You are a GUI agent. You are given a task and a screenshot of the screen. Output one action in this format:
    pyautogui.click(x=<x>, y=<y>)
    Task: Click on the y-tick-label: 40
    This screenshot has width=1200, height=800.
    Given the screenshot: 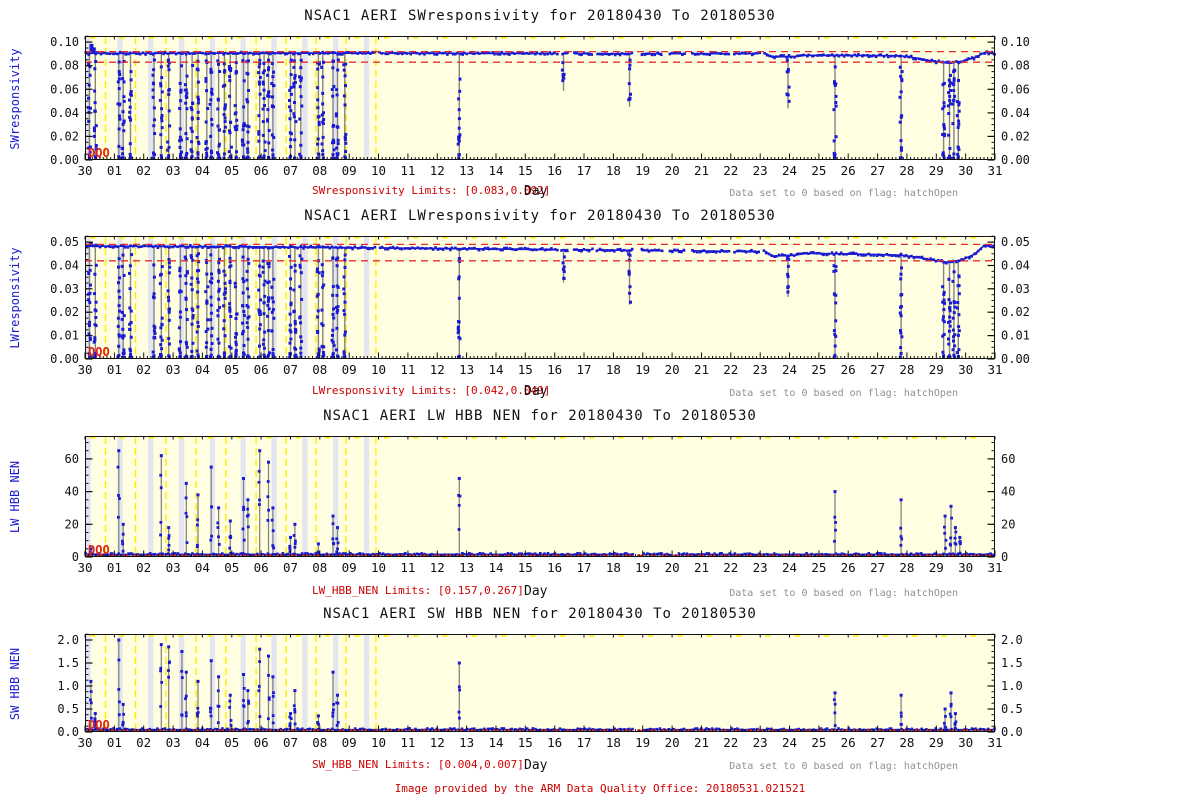 What is the action you would take?
    pyautogui.click(x=72, y=492)
    